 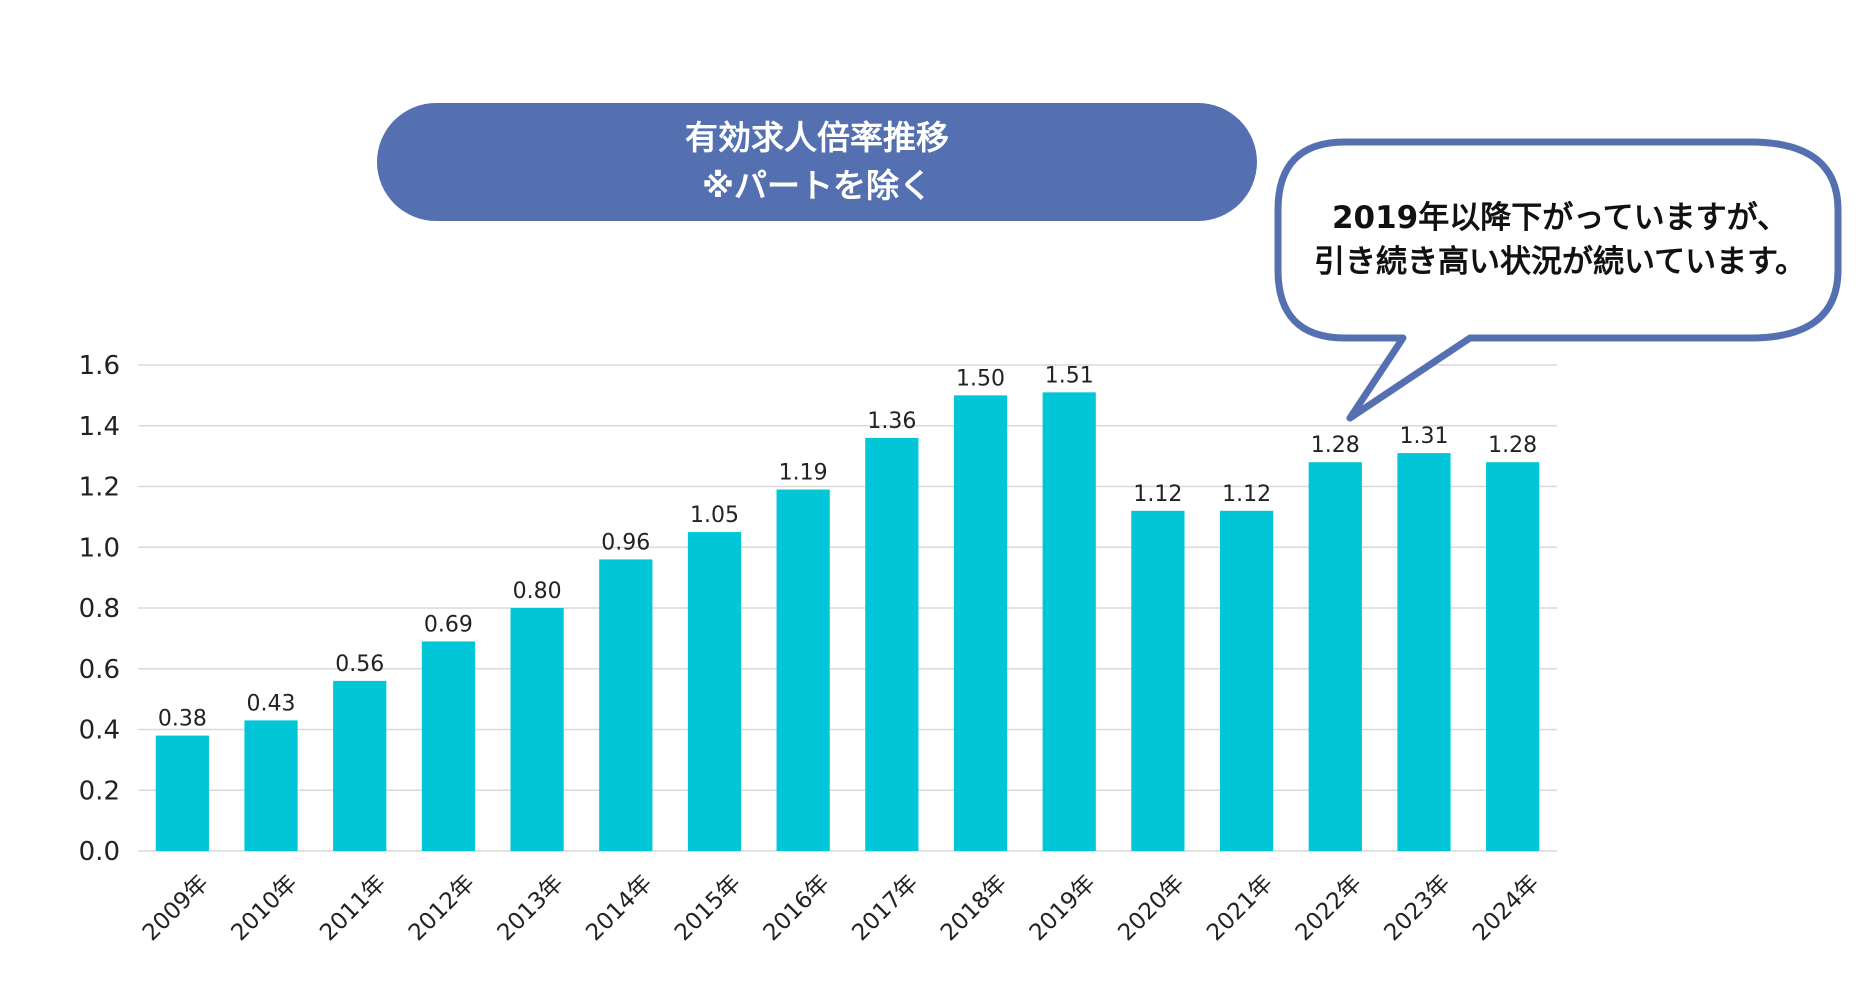 What do you see at coordinates (99, 852) in the screenshot?
I see `y-tick-label: 0.0` at bounding box center [99, 852].